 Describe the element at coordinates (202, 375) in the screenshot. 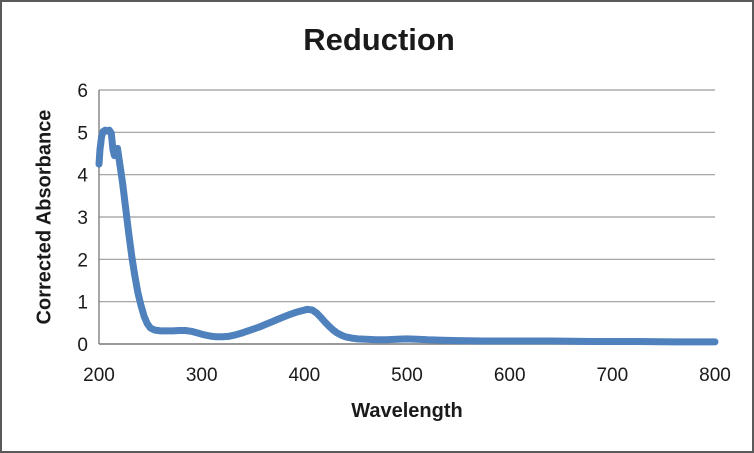

I see `x-tick-label: 300` at that location.